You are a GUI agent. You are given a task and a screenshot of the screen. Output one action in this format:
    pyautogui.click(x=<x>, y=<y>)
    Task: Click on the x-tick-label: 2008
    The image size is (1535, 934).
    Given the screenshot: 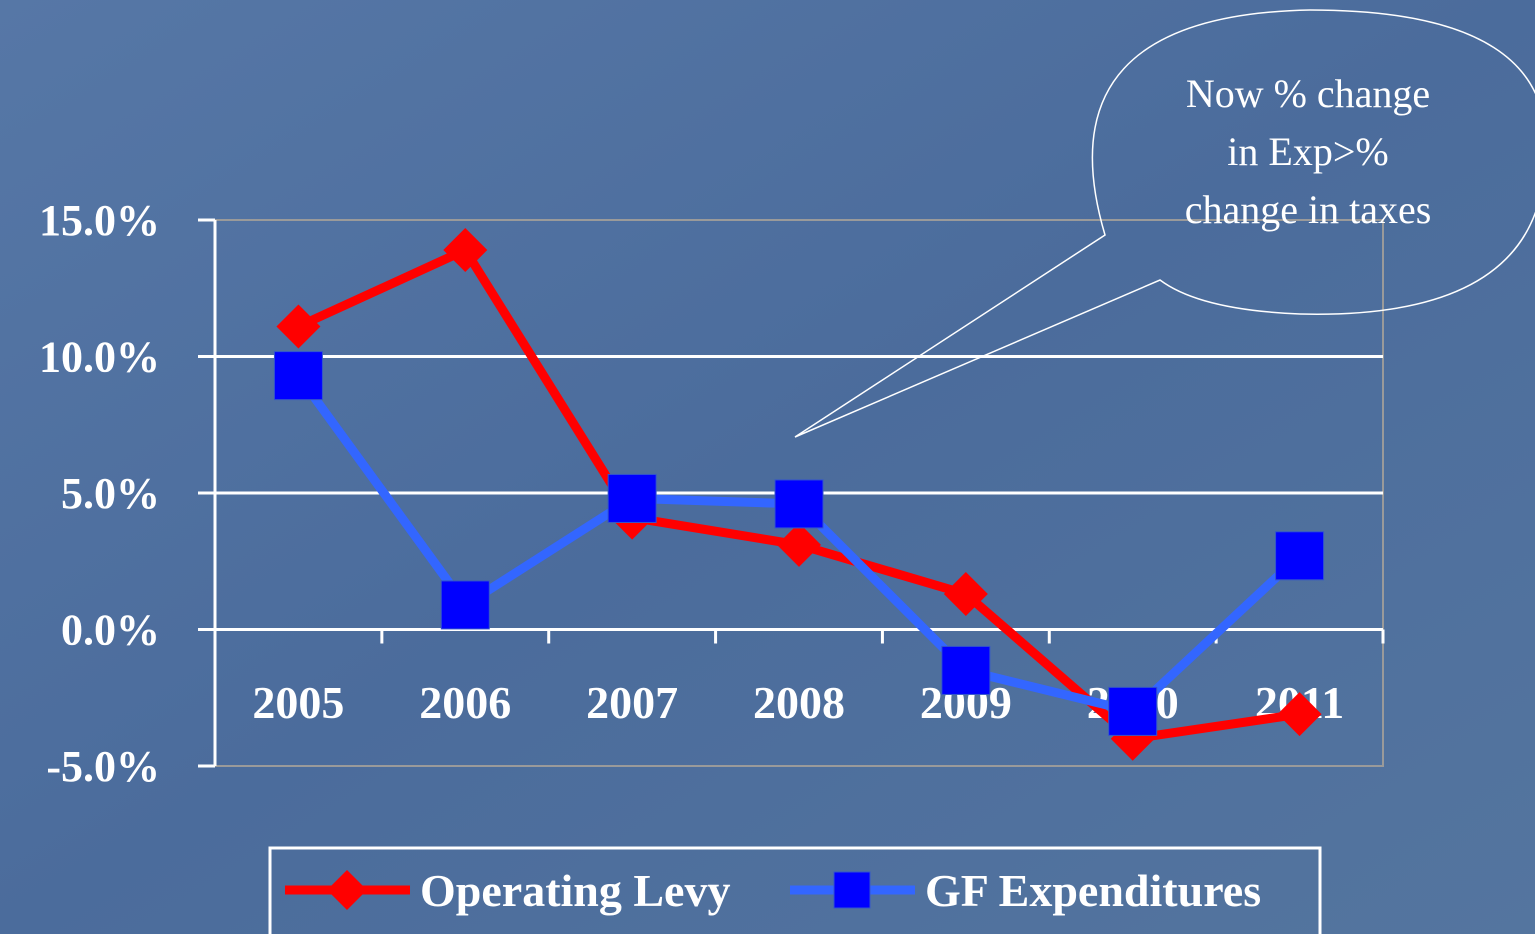 What is the action you would take?
    pyautogui.click(x=799, y=702)
    